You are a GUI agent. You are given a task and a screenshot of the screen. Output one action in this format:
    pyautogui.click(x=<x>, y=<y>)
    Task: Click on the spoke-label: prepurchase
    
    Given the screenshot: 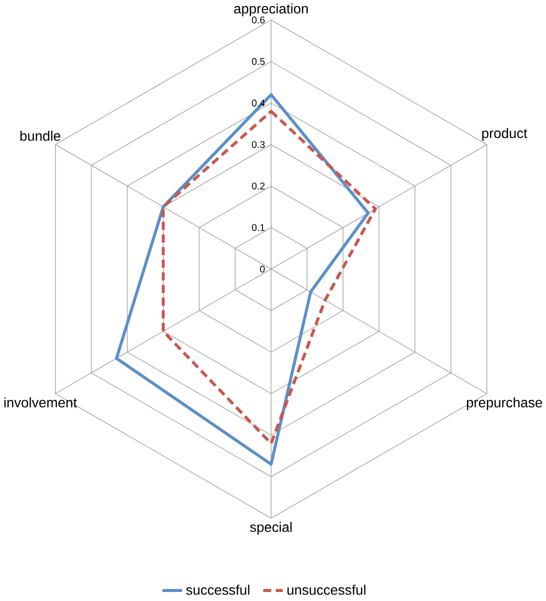 What is the action you would take?
    pyautogui.click(x=504, y=403)
    